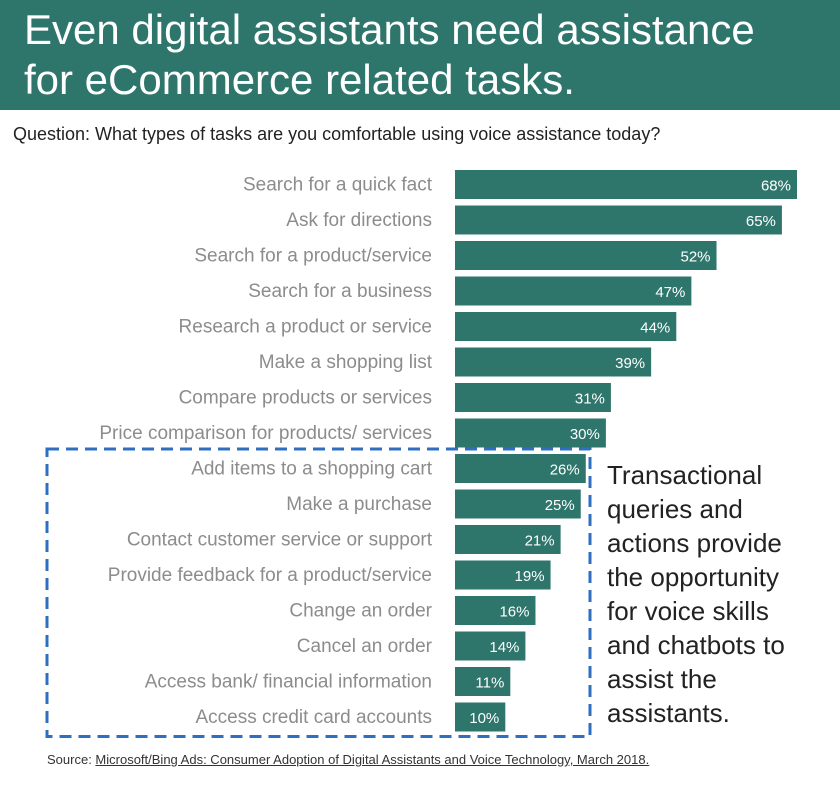 This screenshot has width=840, height=790. Describe the element at coordinates (340, 291) in the screenshot. I see `category-label: Search for a business` at that location.